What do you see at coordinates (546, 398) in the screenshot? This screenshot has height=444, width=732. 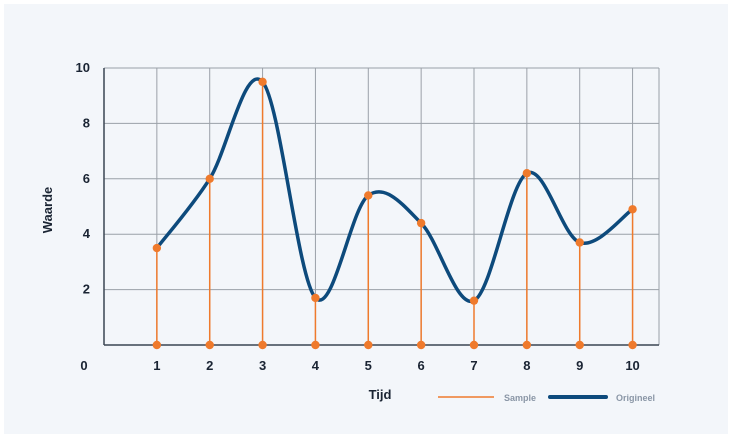 I see `legend: Sample Origineel` at bounding box center [546, 398].